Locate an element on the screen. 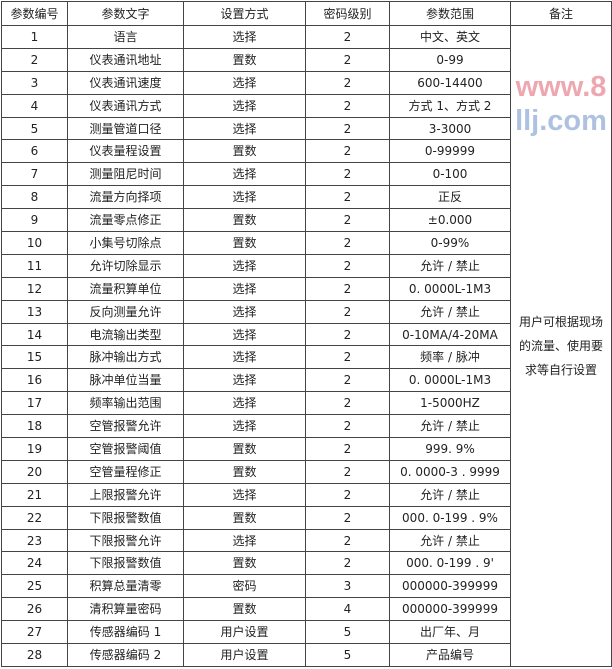 Image resolution: width=612 pixels, height=669 pixels. param-number: 1 is located at coordinates (34, 37).